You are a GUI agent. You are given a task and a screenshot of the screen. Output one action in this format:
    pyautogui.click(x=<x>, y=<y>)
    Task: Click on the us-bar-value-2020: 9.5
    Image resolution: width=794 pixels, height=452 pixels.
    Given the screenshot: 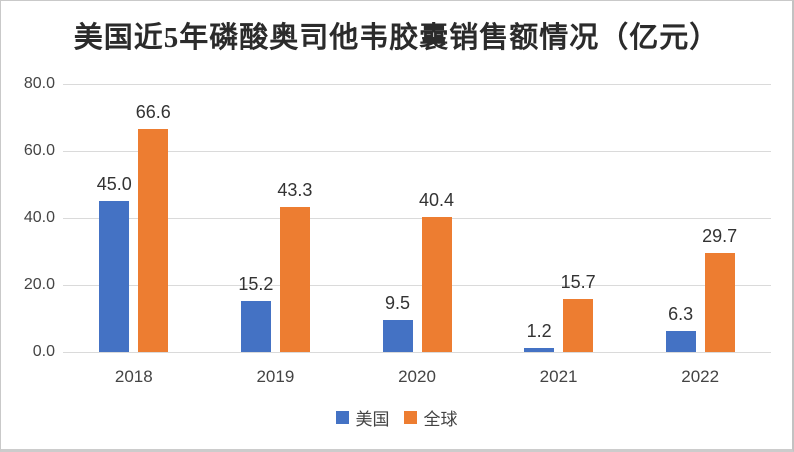 What is the action you would take?
    pyautogui.click(x=397, y=303)
    